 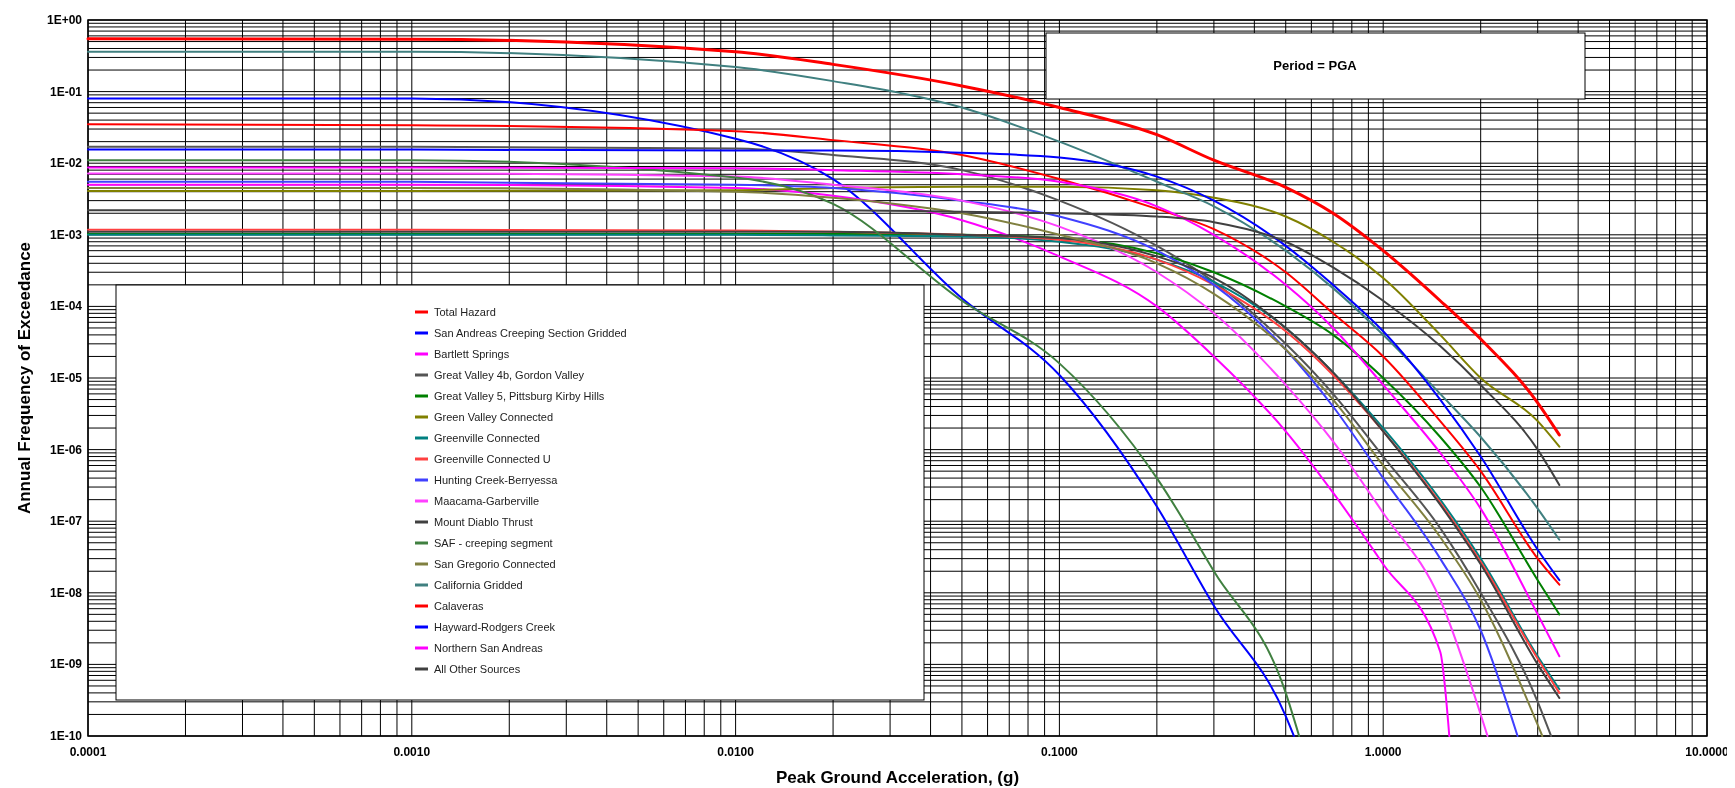 I want to click on y-tick-label: 1E-09, so click(x=66, y=664).